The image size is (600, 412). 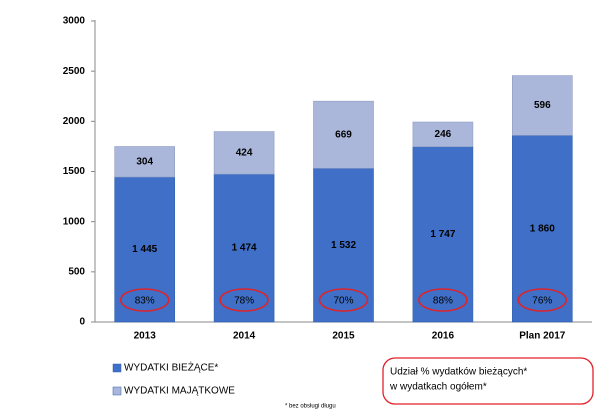 What do you see at coordinates (171, 367) in the screenshot?
I see `legend-label: WYDATKI BIEŻĄCE*` at bounding box center [171, 367].